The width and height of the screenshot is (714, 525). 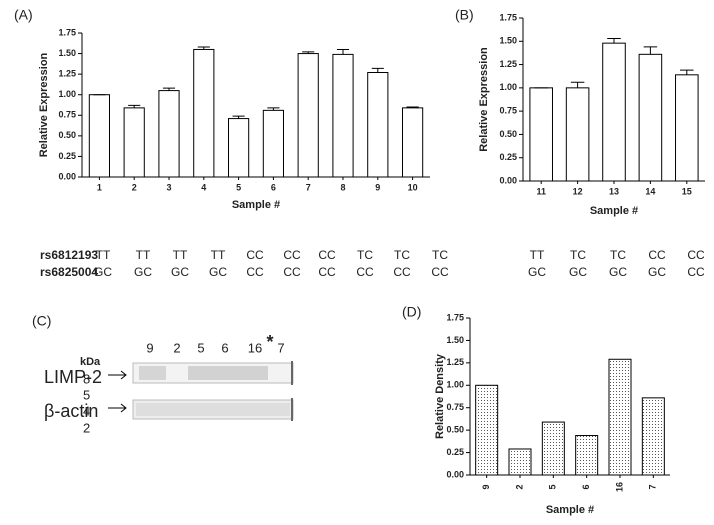 I want to click on y-tick-label: 0.25, so click(x=67, y=156).